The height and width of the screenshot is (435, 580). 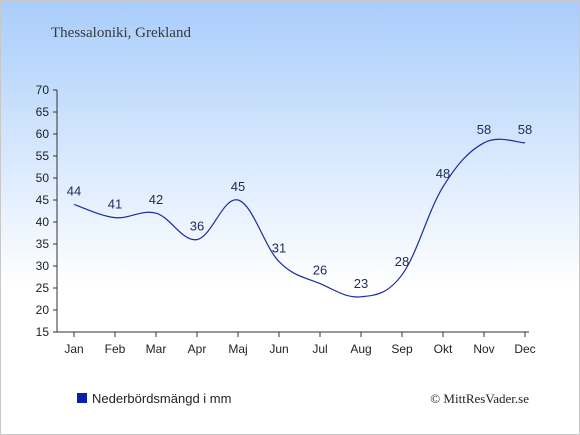 I want to click on x-tick-label: Feb, so click(x=115, y=349).